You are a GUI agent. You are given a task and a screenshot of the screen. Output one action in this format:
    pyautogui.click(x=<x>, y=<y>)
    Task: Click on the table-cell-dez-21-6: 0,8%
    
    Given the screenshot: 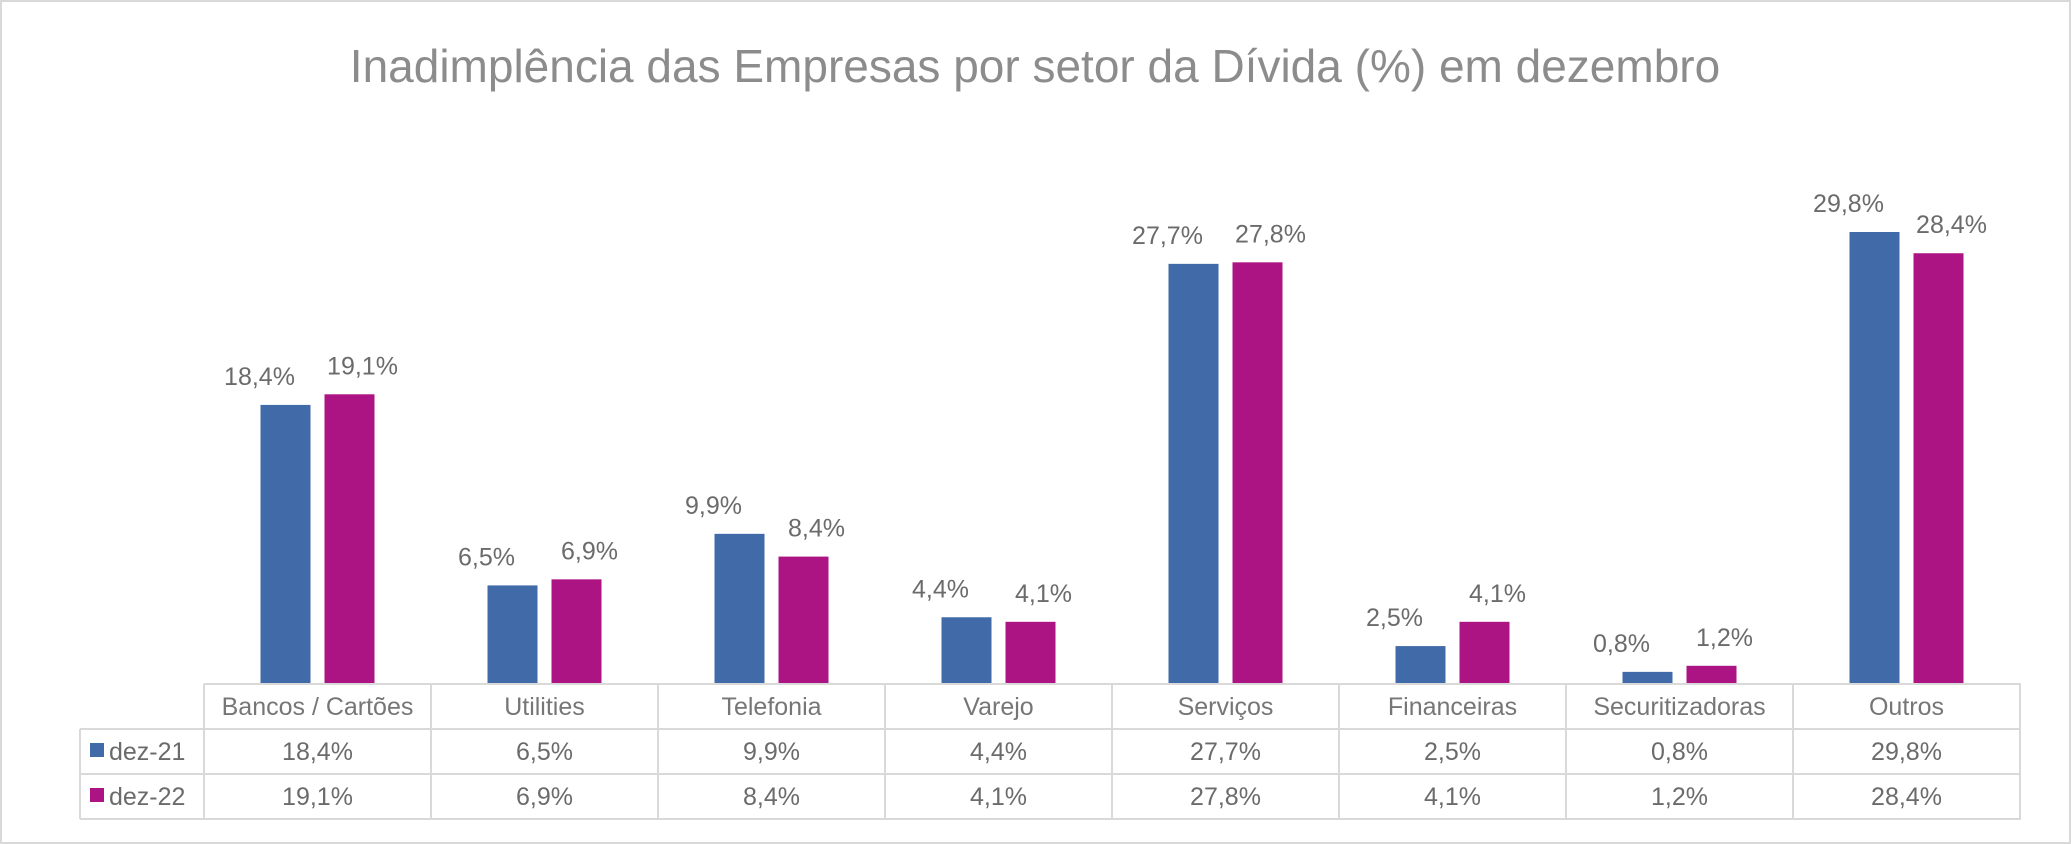 What is the action you would take?
    pyautogui.click(x=1679, y=752)
    